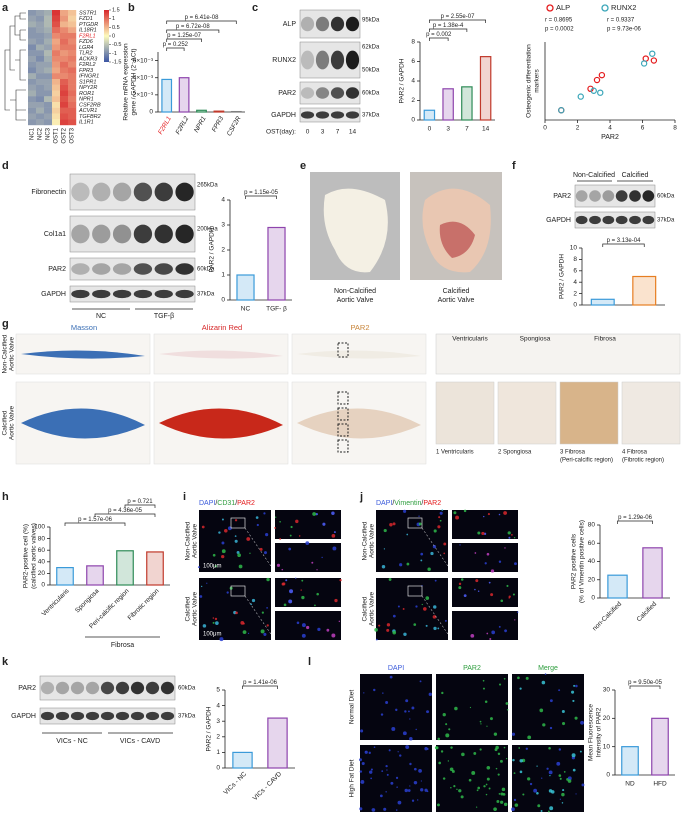  I want to click on group-label: VICs - CAVD, so click(140, 741).